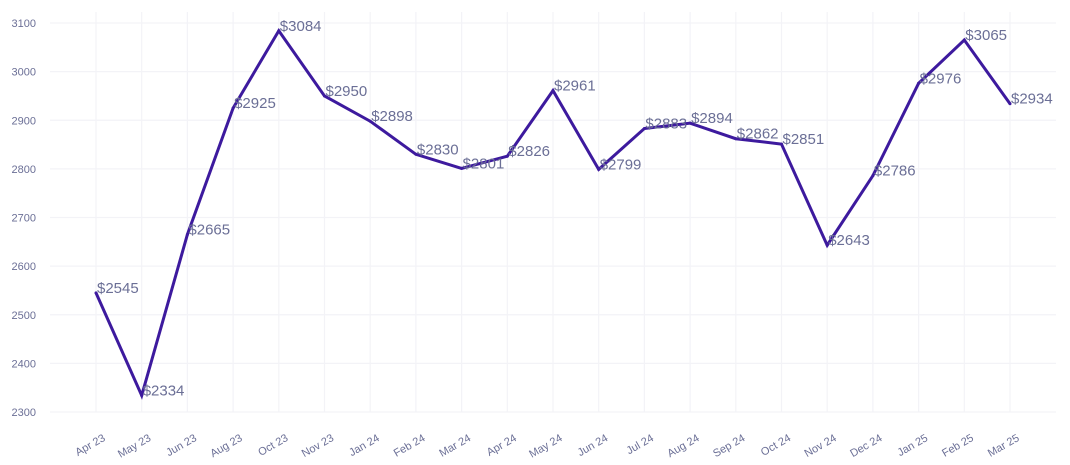 The width and height of the screenshot is (1070, 465). I want to click on data-label: $2830, so click(438, 149).